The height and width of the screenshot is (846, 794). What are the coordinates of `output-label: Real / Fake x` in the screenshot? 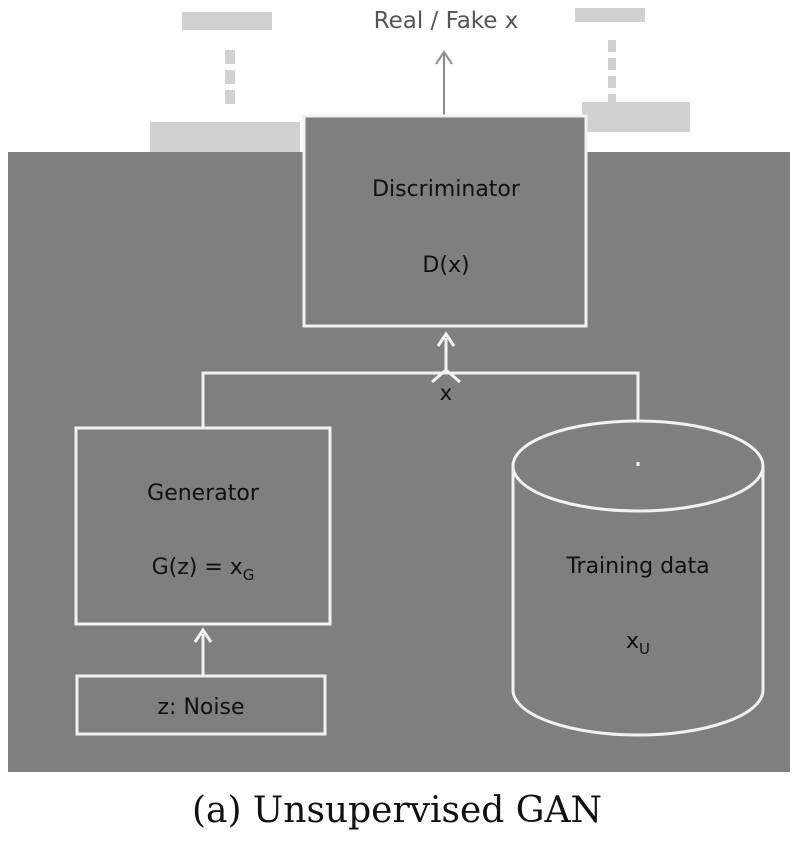 It's located at (446, 21).